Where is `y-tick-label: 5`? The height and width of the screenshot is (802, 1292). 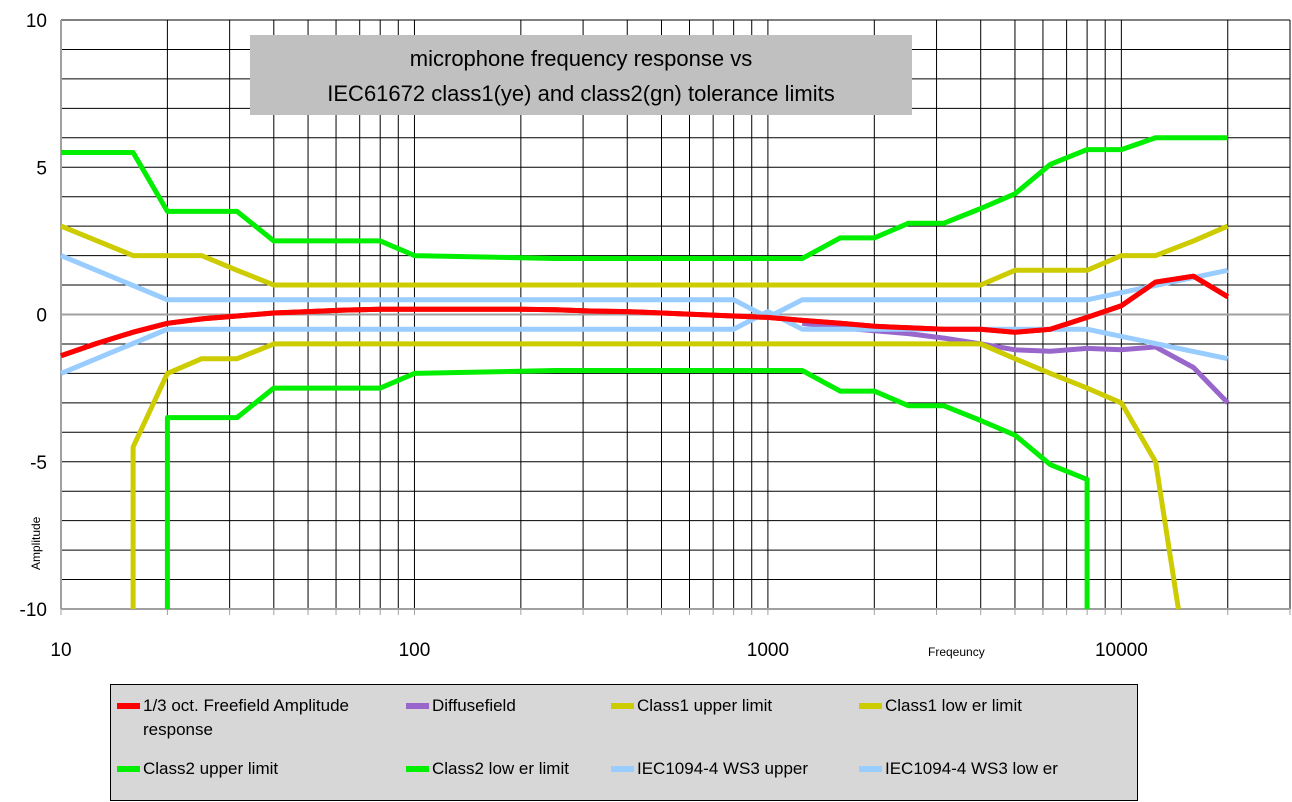 y-tick-label: 5 is located at coordinates (41, 168).